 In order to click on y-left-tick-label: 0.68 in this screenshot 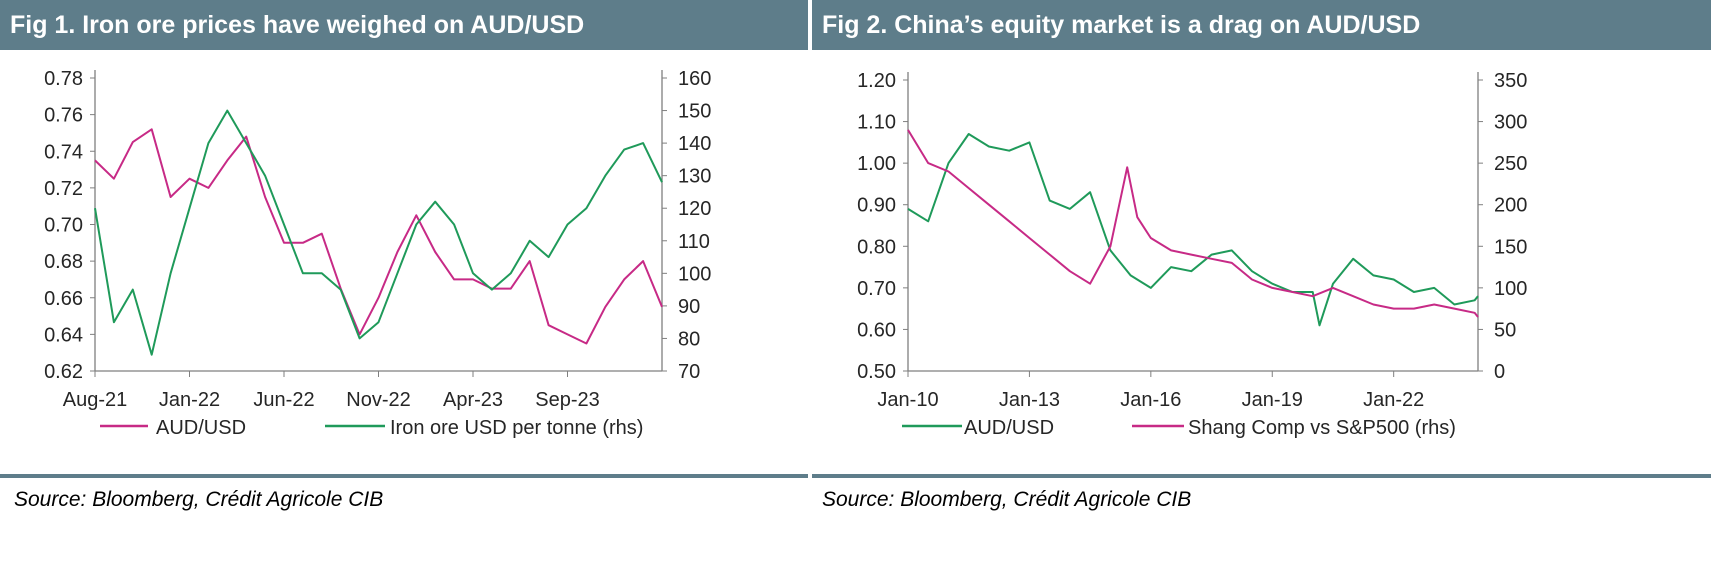, I will do `click(63, 262)`.